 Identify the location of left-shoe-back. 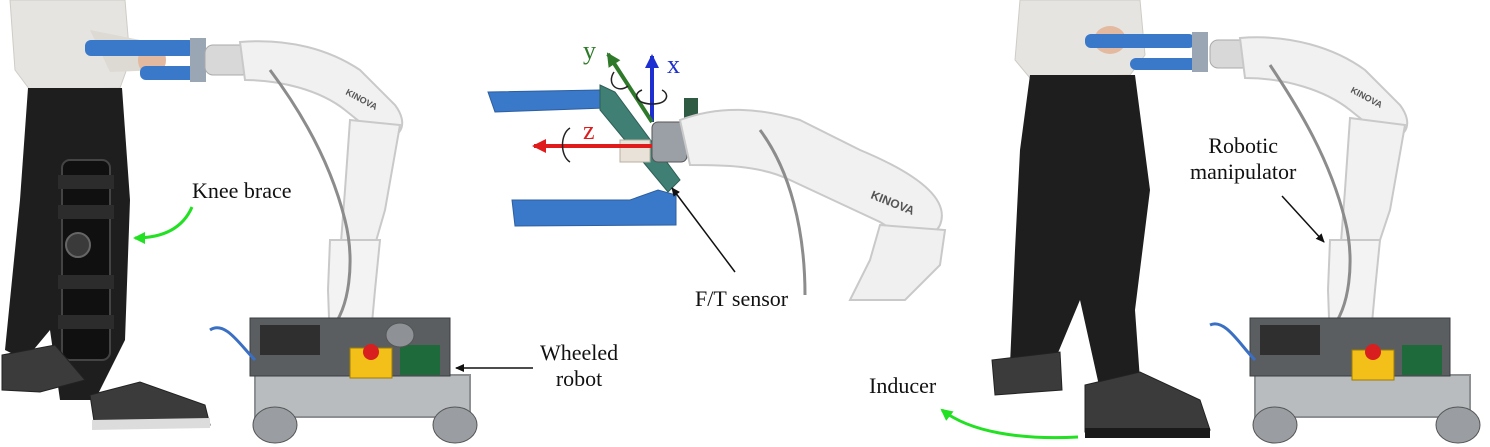
(43, 368).